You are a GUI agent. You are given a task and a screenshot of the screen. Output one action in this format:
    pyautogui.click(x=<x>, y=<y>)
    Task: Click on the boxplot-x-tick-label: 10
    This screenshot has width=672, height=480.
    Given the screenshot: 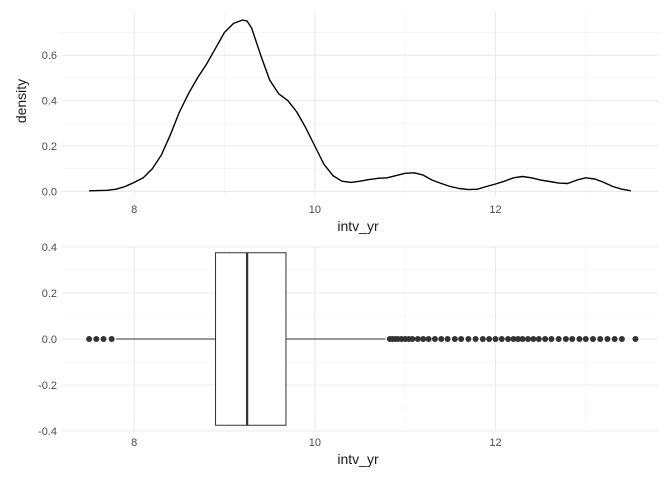 What is the action you would take?
    pyautogui.click(x=315, y=443)
    